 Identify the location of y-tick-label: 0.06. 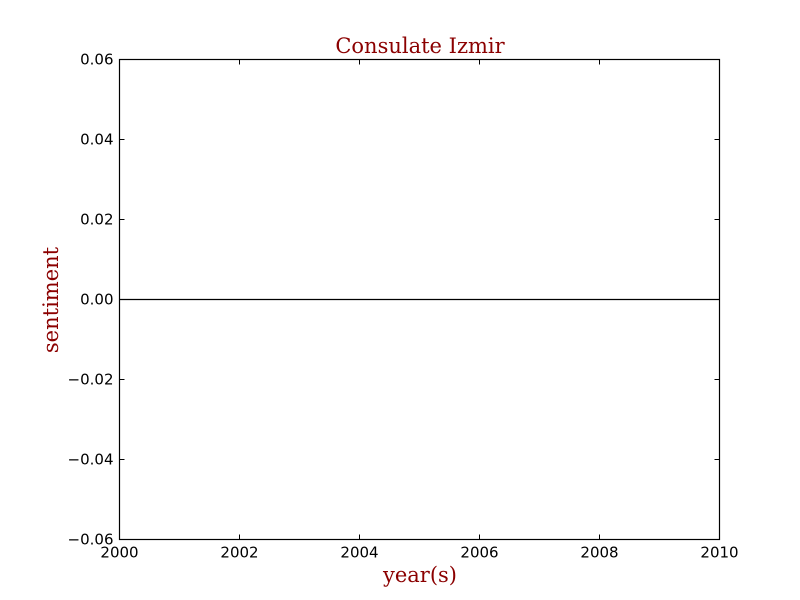
(96, 60).